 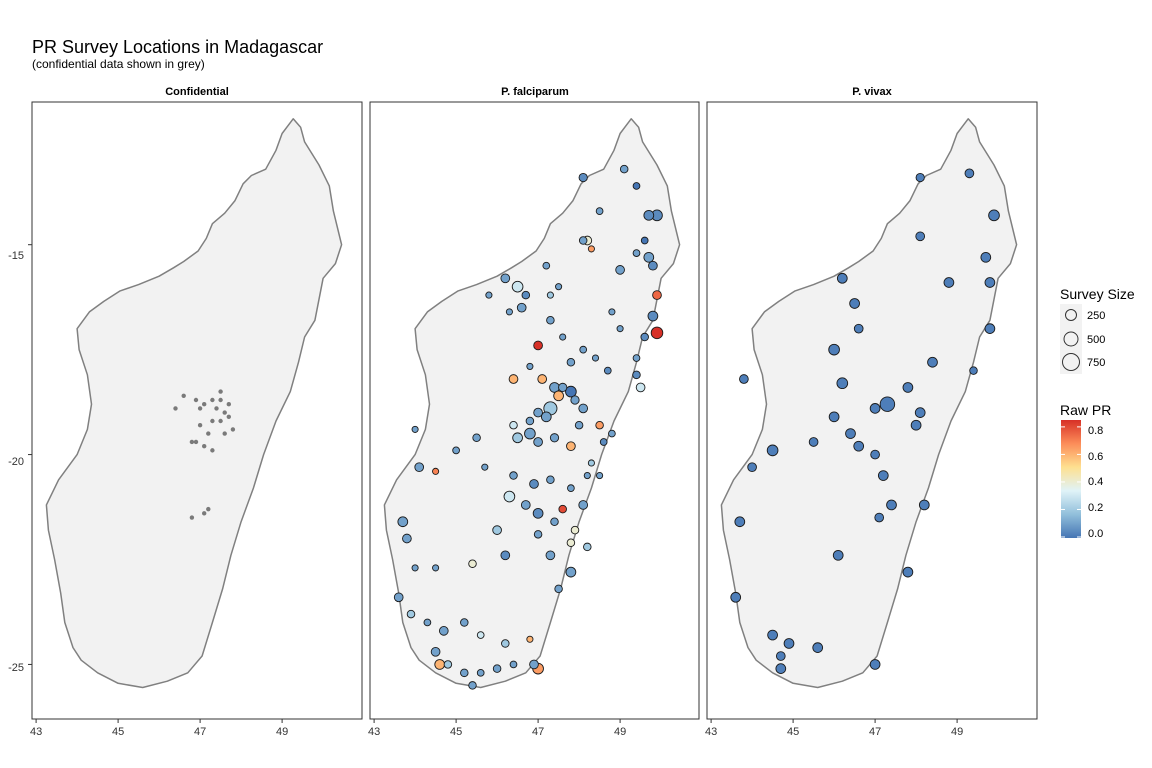 I want to click on y-tick-label: -25, so click(x=16, y=668).